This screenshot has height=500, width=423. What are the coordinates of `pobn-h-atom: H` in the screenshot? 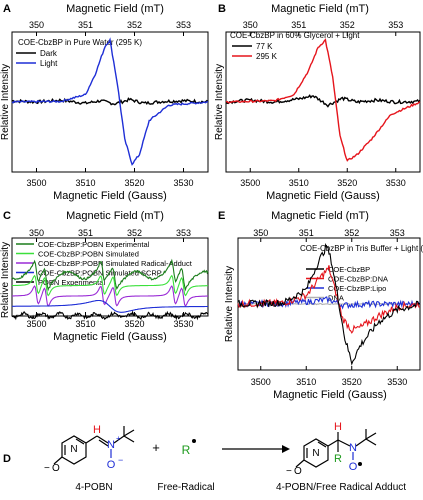 It's located at (97, 430).